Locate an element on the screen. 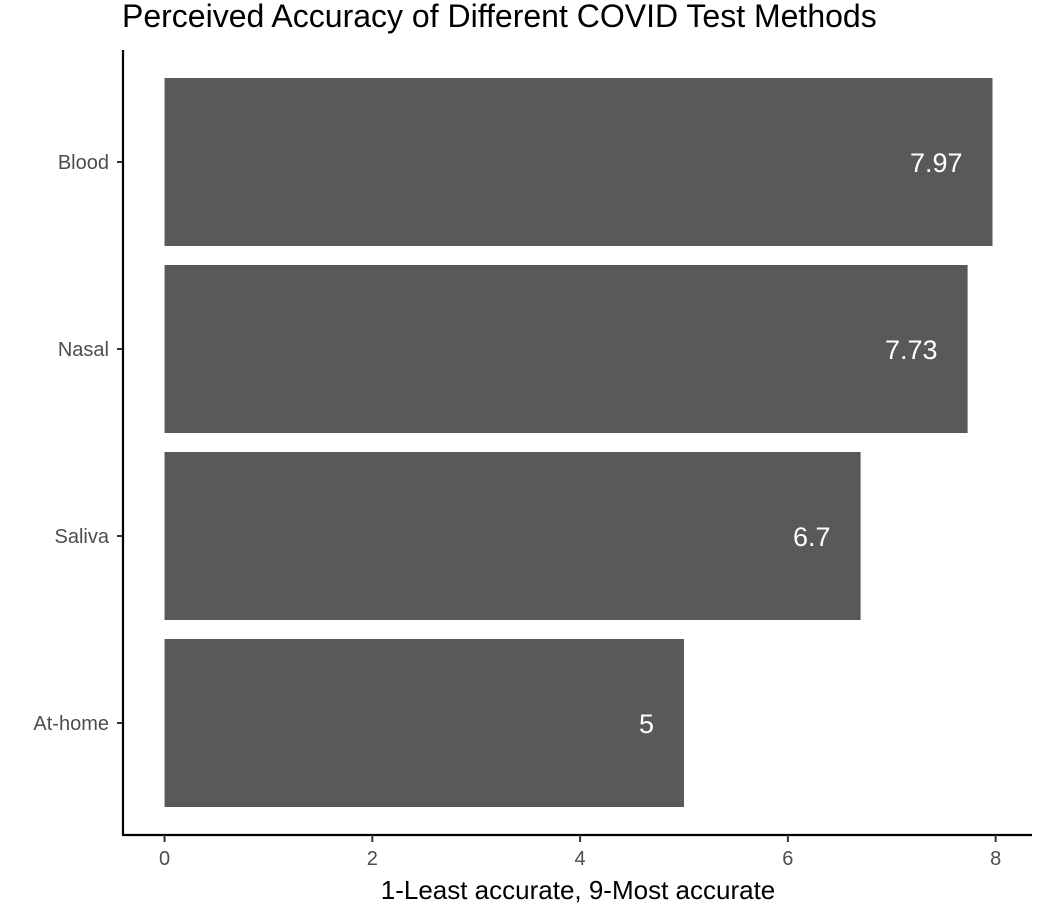 The height and width of the screenshot is (908, 1044). data-label-saliva: 6.7 is located at coordinates (812, 537).